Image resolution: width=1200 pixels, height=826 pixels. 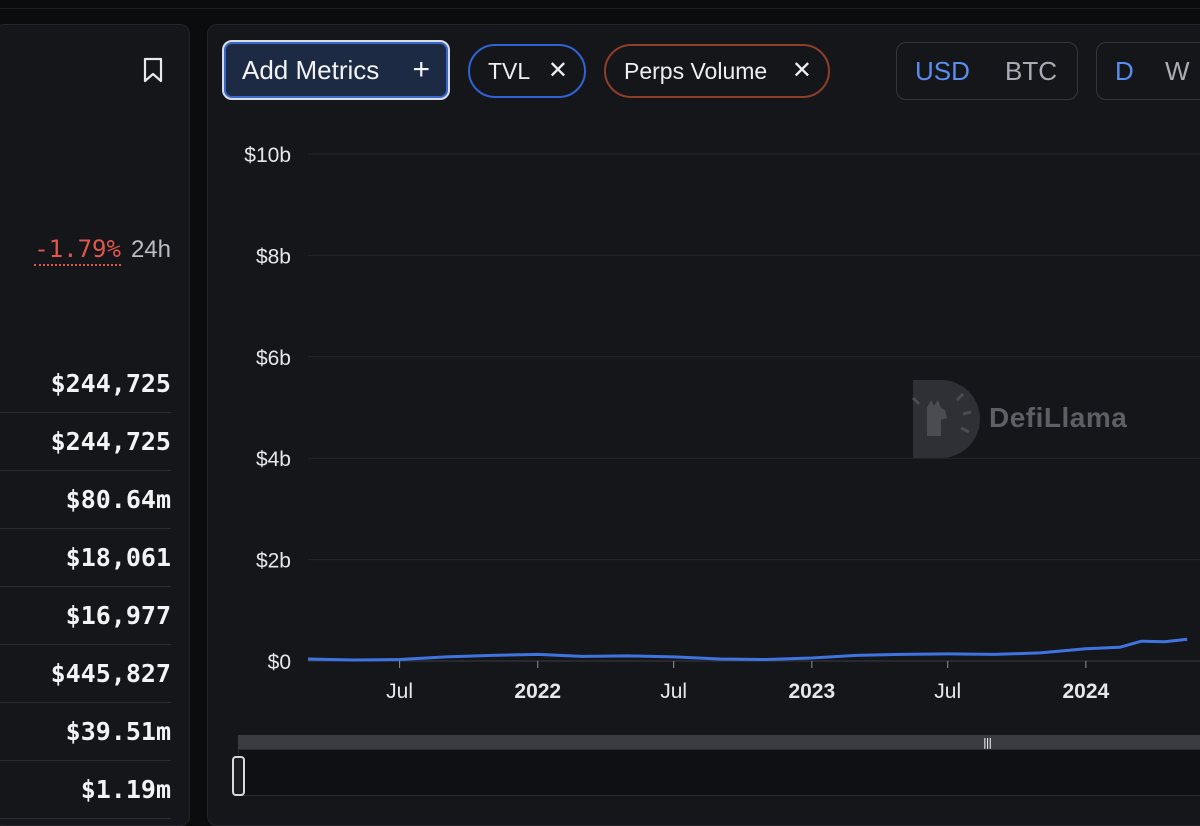 I want to click on metric-chip-perps-volume: Perps Volume ✕, so click(x=717, y=71).